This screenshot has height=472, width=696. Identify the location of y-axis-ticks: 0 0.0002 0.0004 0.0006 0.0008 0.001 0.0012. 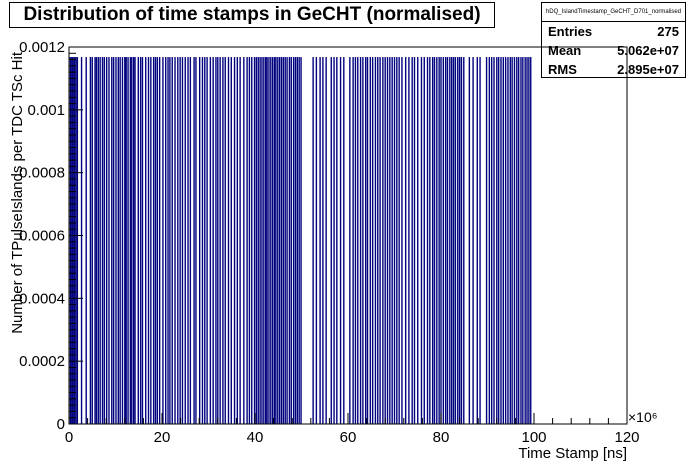
(51, 236).